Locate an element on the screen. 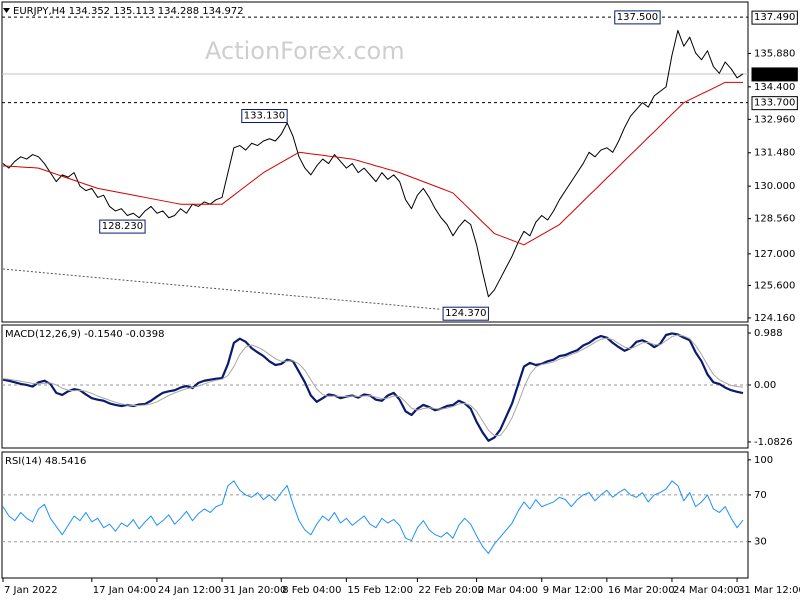  current-price-label: 134.972 is located at coordinates (774, 74).